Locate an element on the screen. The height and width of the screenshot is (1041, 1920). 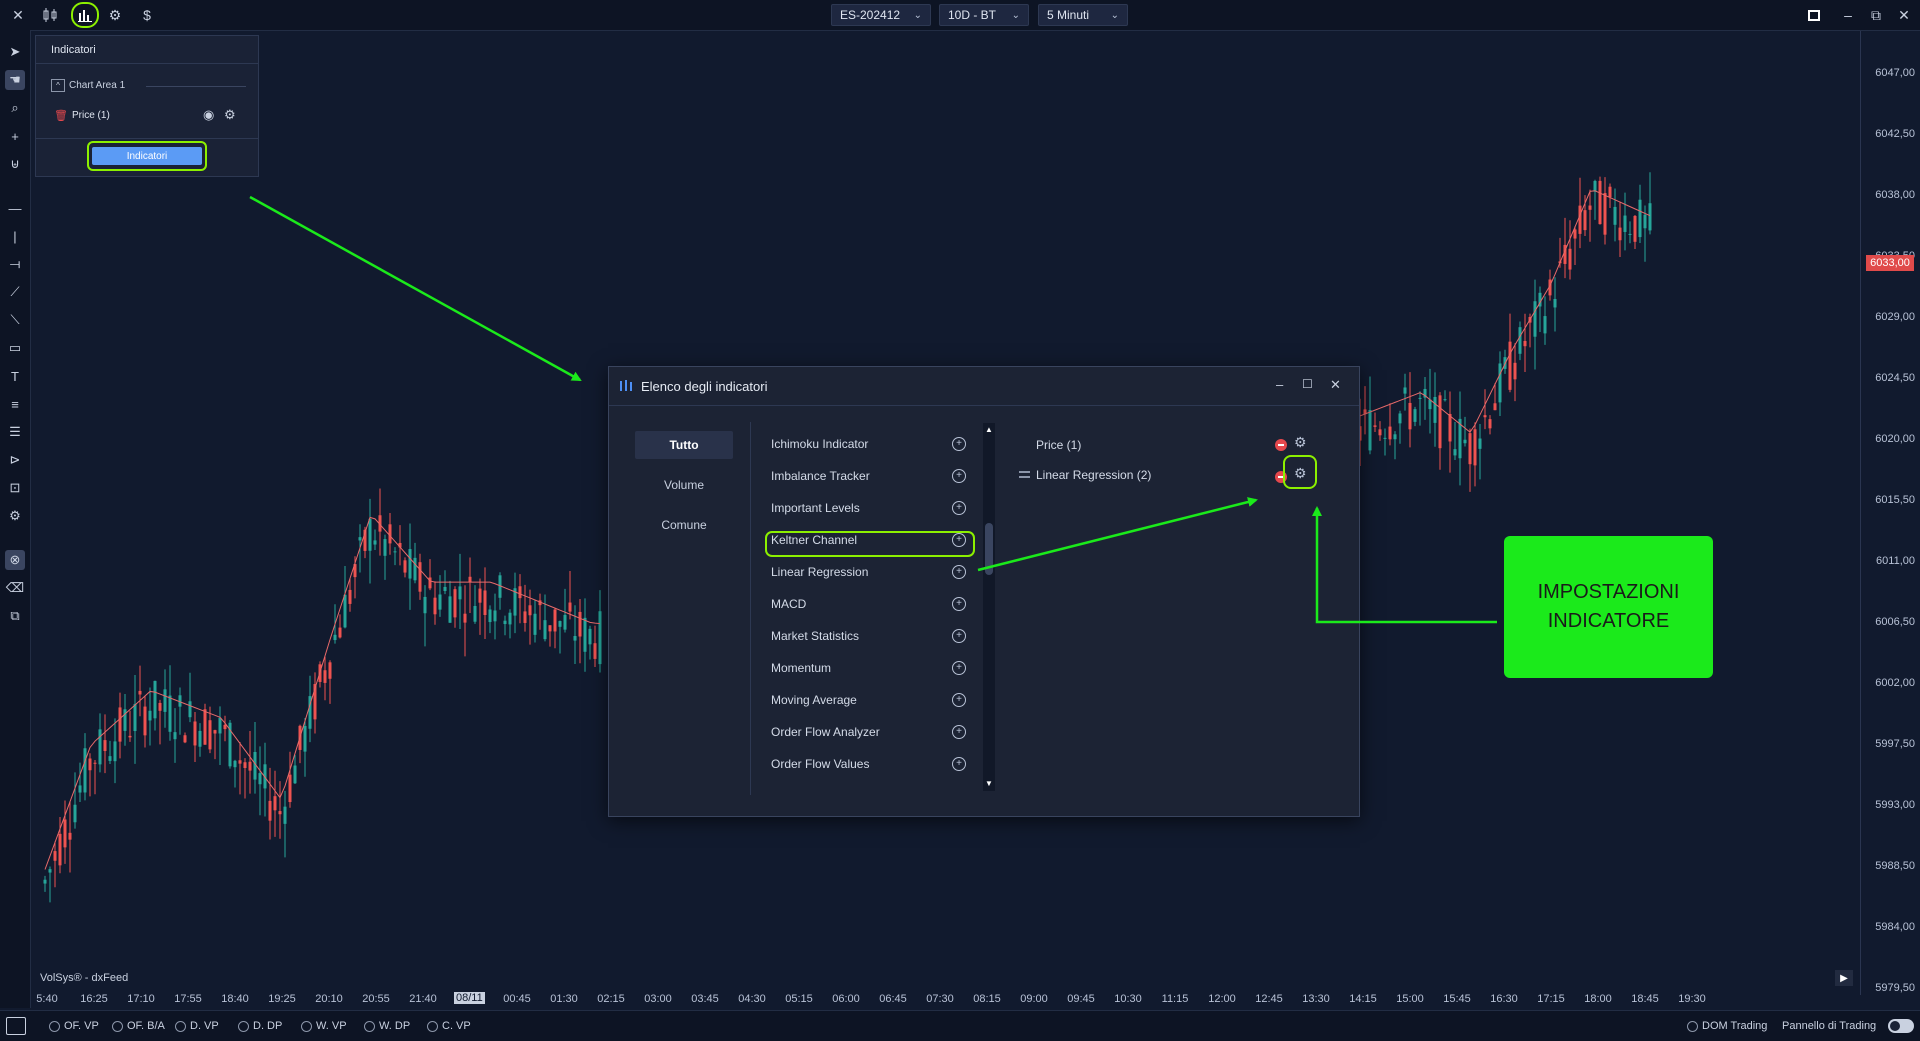
restore-icon: ⧉ is located at coordinates (1876, 14).